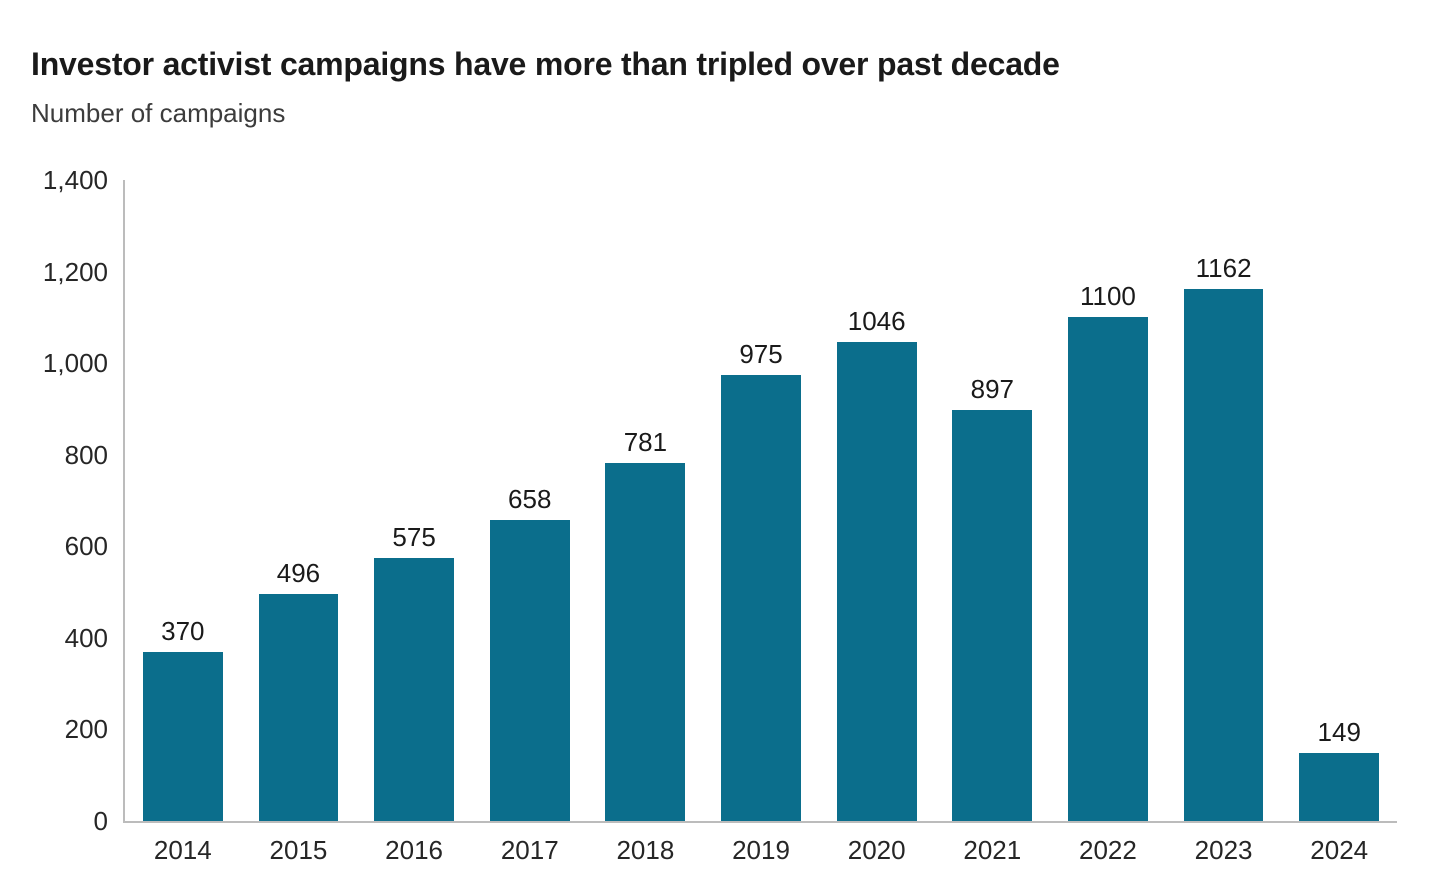 The image size is (1439, 889). Describe the element at coordinates (1108, 850) in the screenshot. I see `x-tick-label-2022: 2022` at that location.